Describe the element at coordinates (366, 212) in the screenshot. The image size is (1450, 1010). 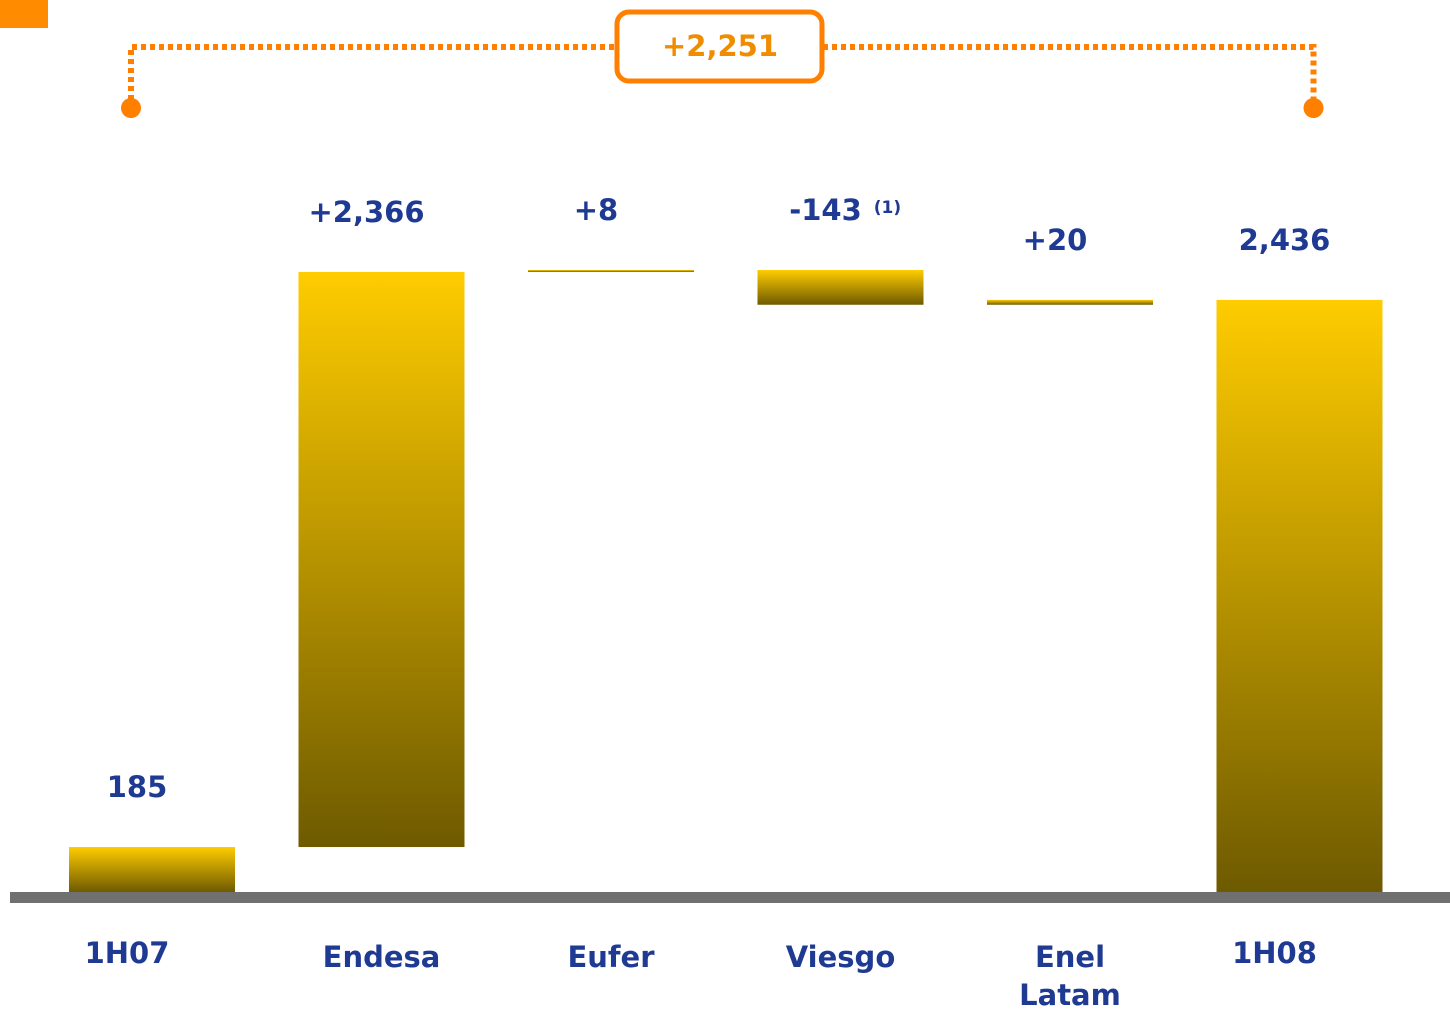
I see `value-label: +2,366` at that location.